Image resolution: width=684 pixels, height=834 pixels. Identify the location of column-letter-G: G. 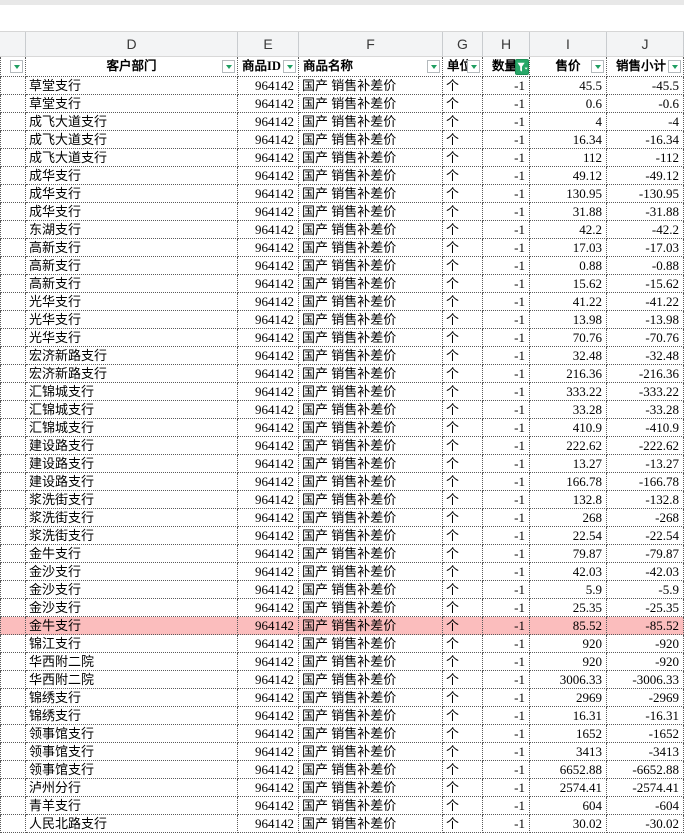
(463, 44).